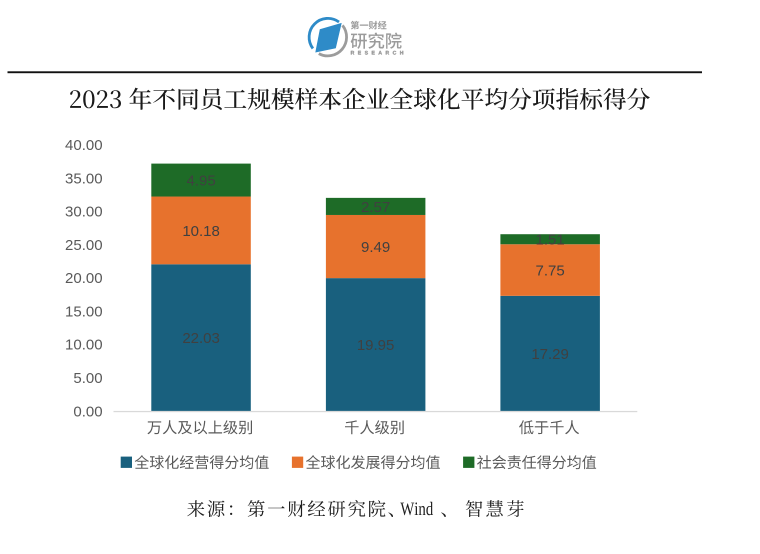 The width and height of the screenshot is (760, 554). Describe the element at coordinates (201, 231) in the screenshot. I see `svg-text: 10.18` at that location.